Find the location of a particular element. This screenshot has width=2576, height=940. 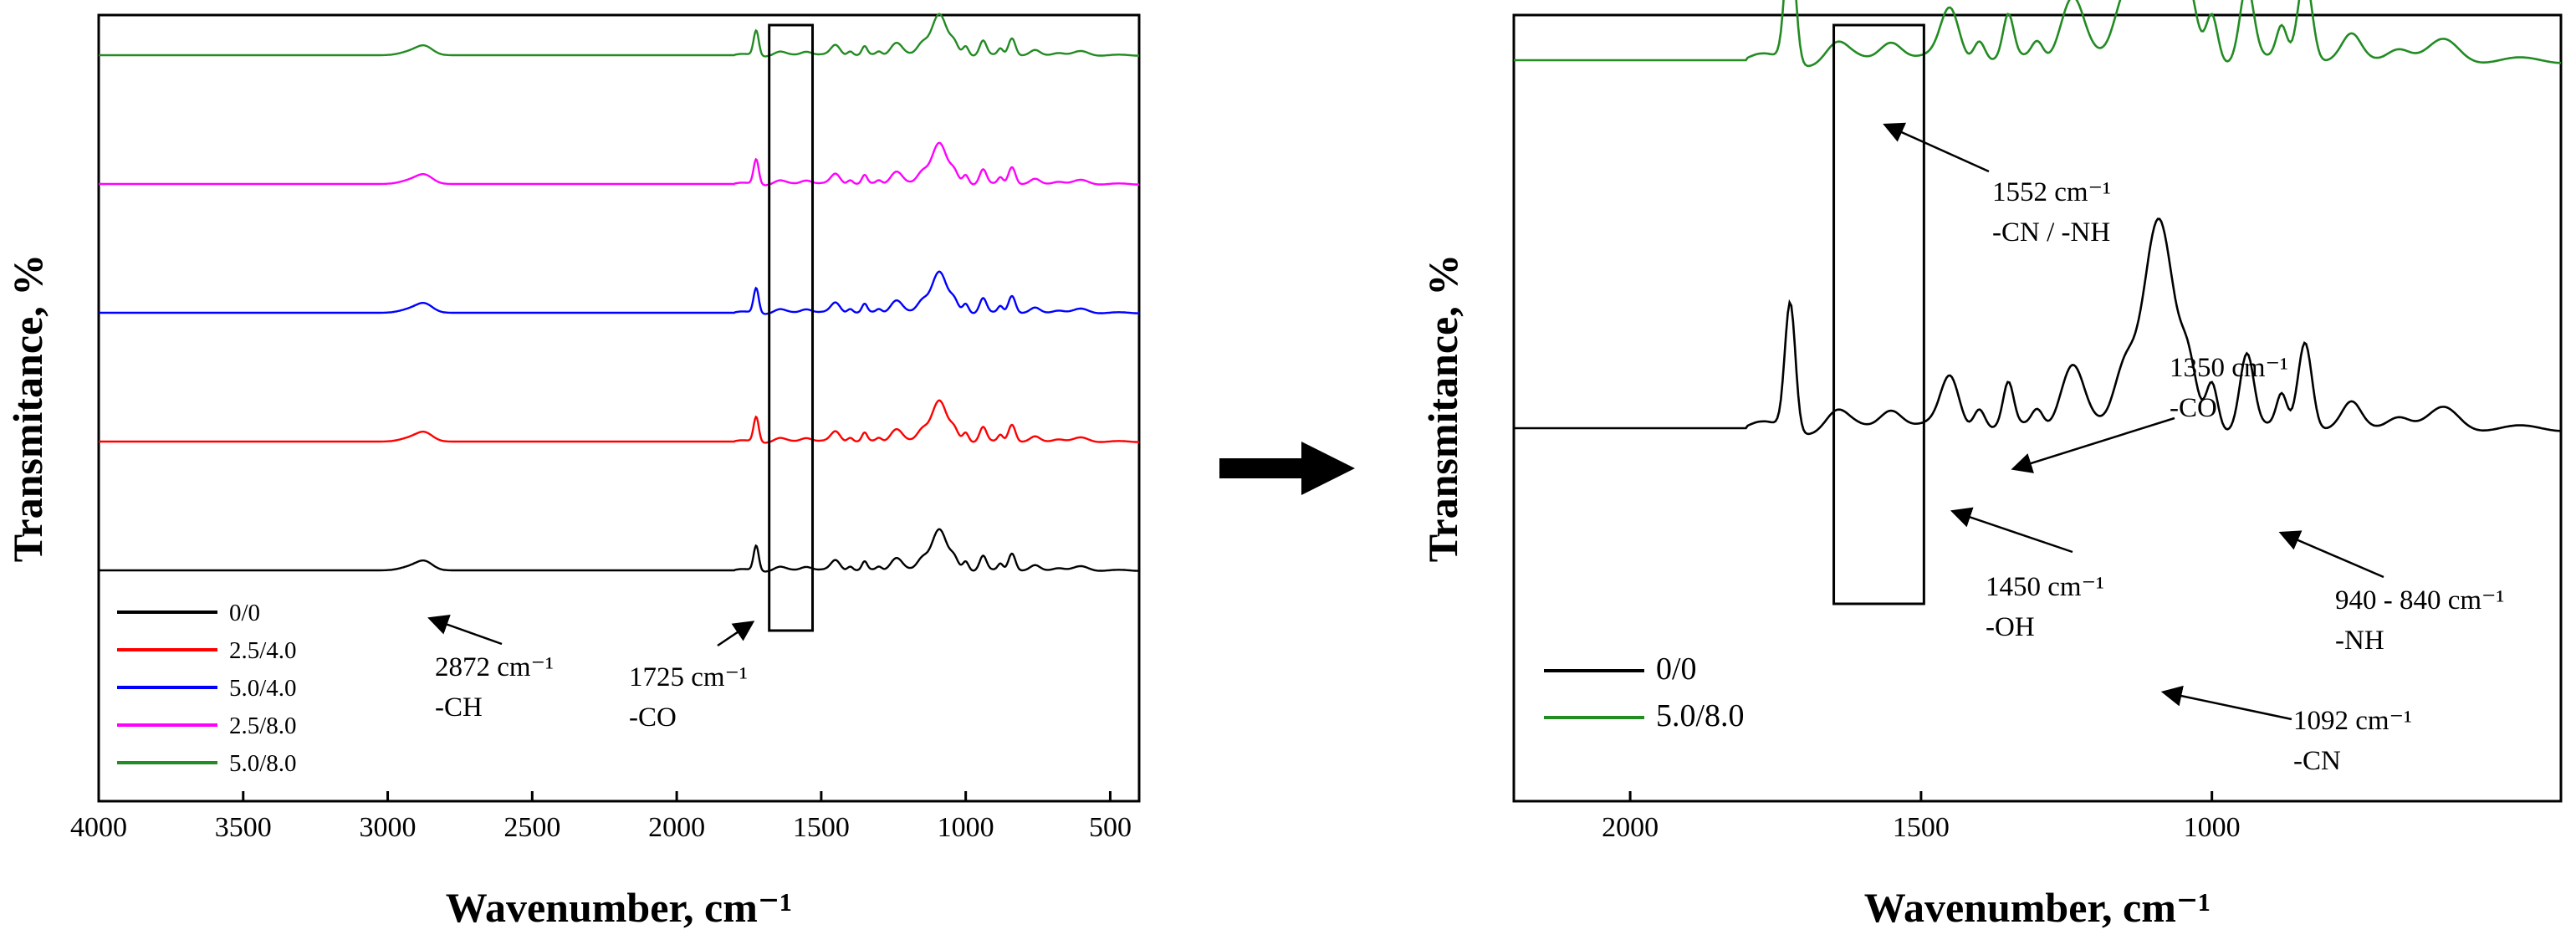

annotation-group: -CN / -NH is located at coordinates (2051, 232).